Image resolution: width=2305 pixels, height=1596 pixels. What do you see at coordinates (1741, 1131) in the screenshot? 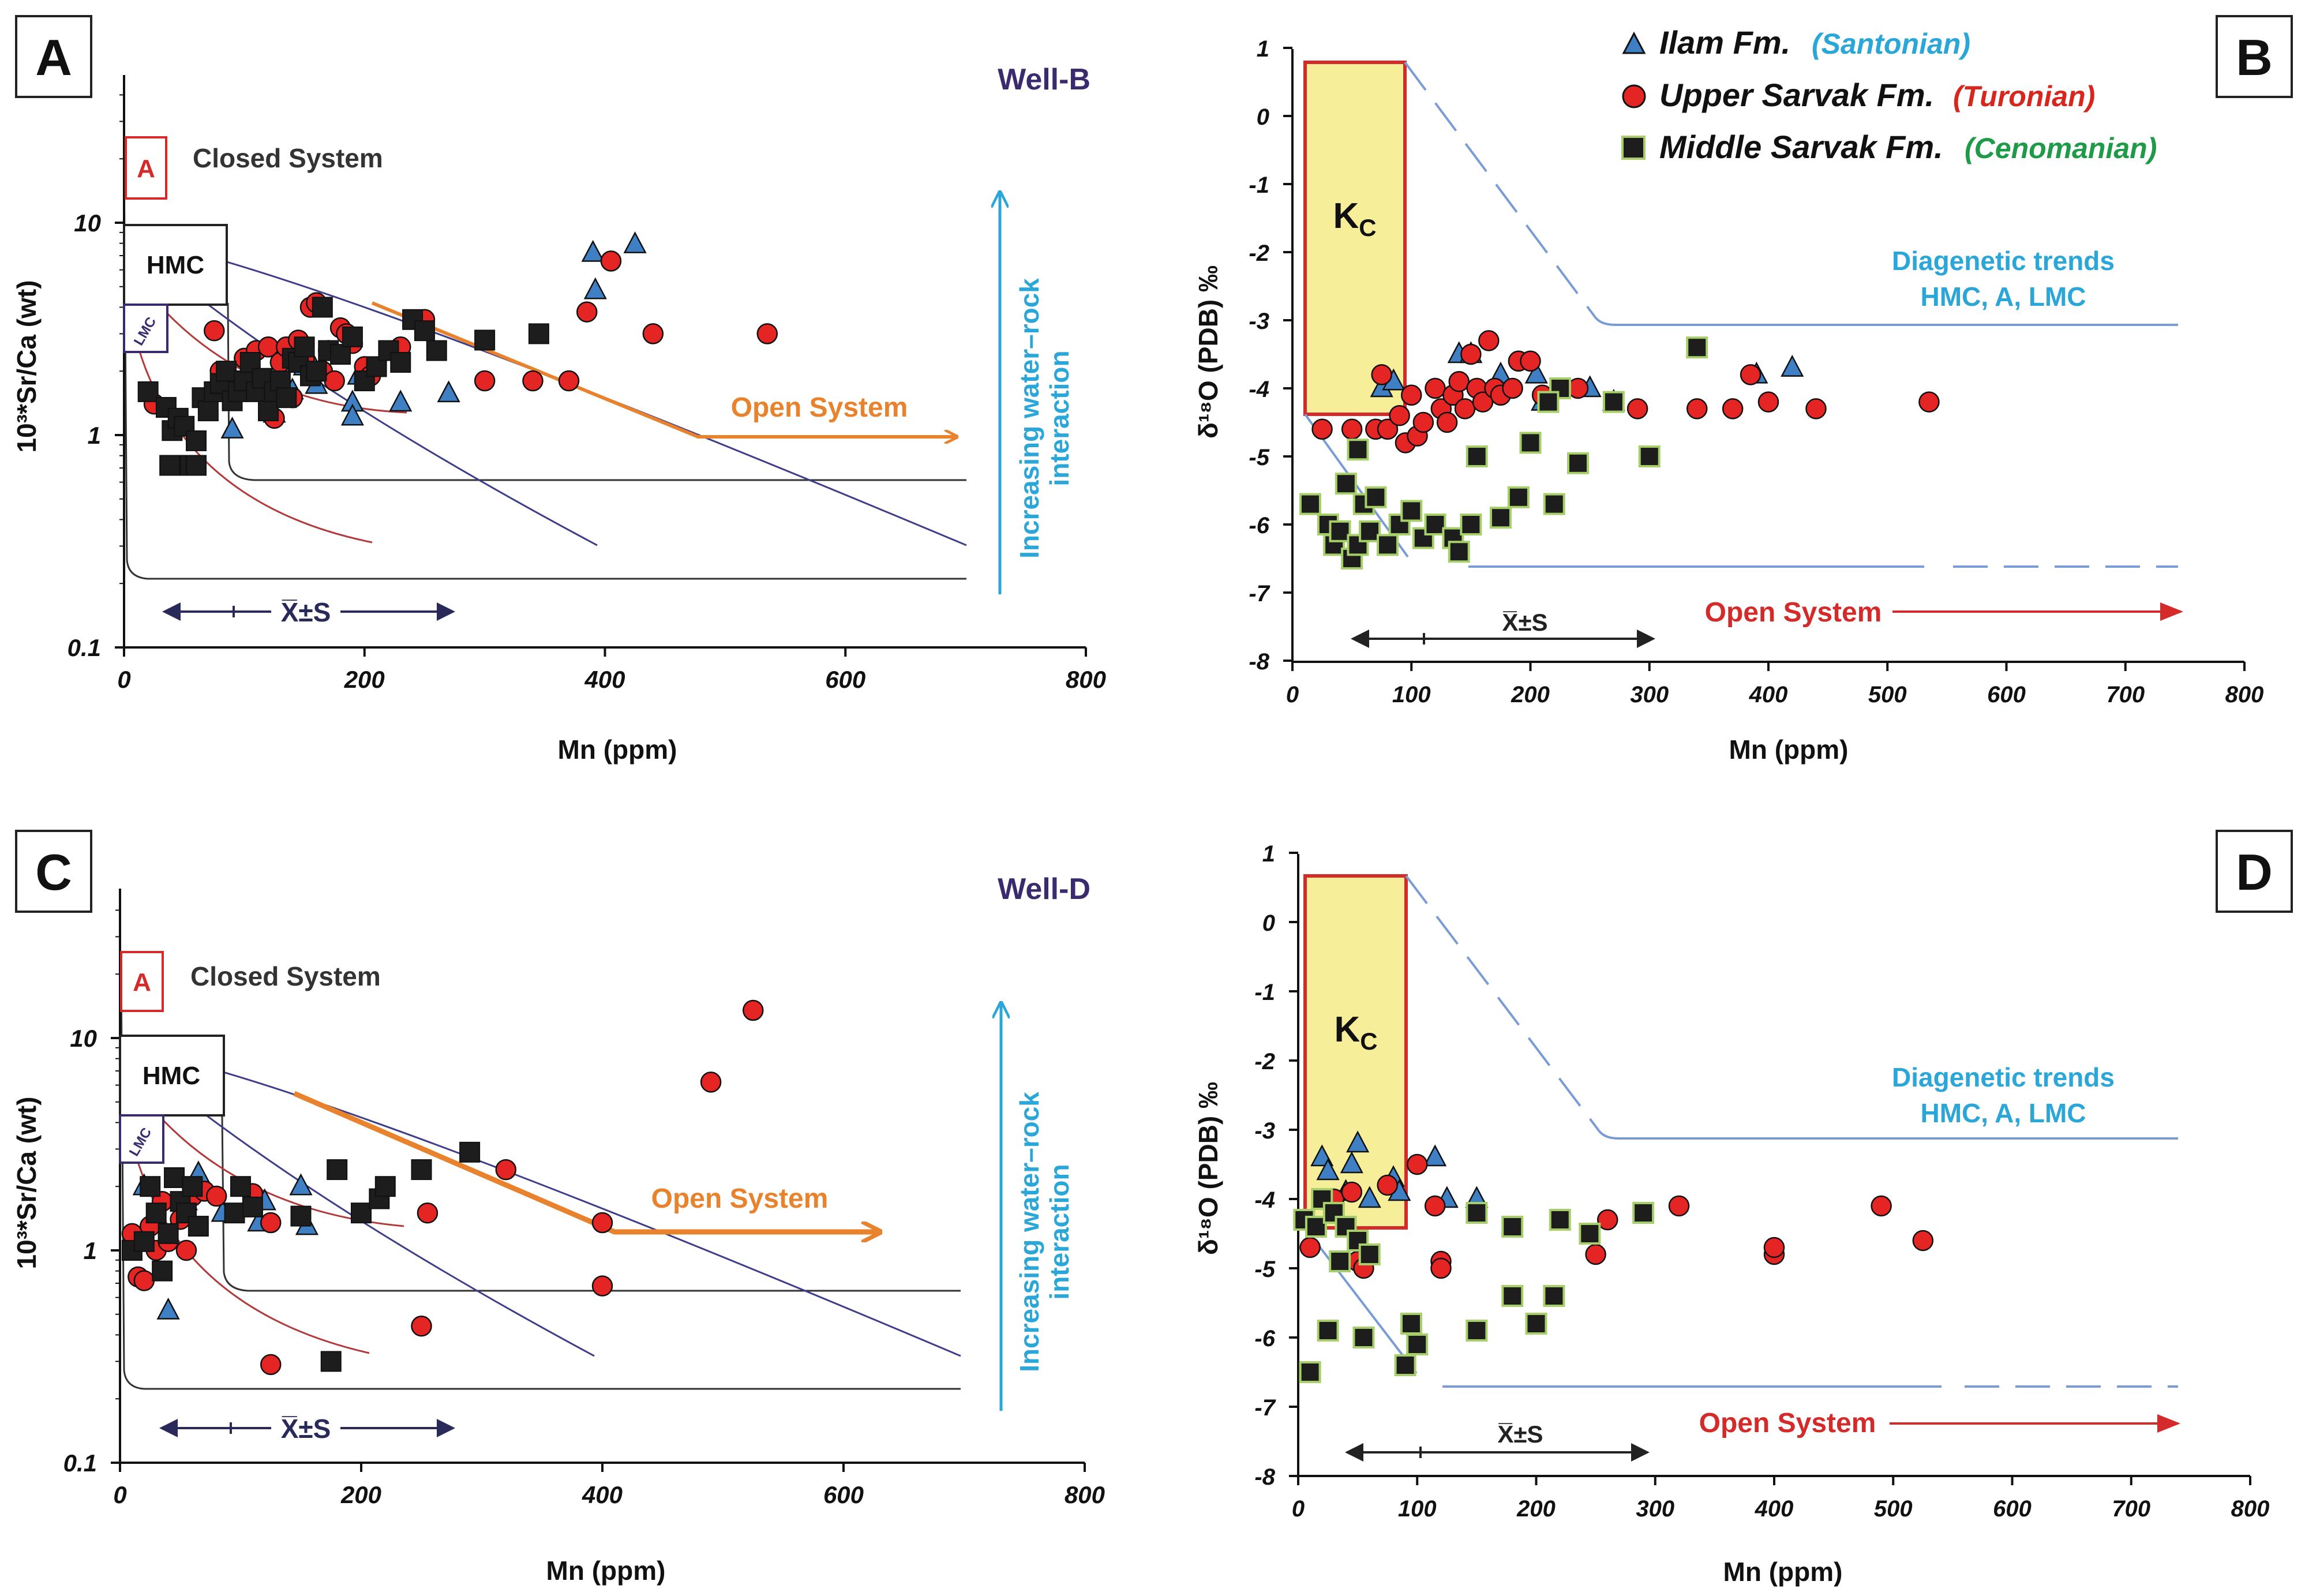
I see `trend-lines` at bounding box center [1741, 1131].